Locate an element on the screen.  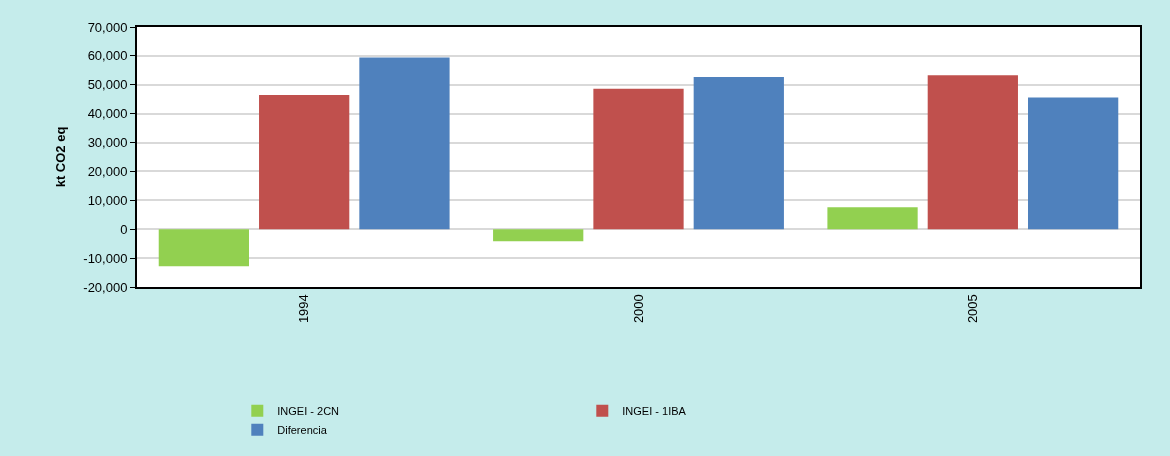
y-axis-title: kt CO2 eq is located at coordinates (60, 157).